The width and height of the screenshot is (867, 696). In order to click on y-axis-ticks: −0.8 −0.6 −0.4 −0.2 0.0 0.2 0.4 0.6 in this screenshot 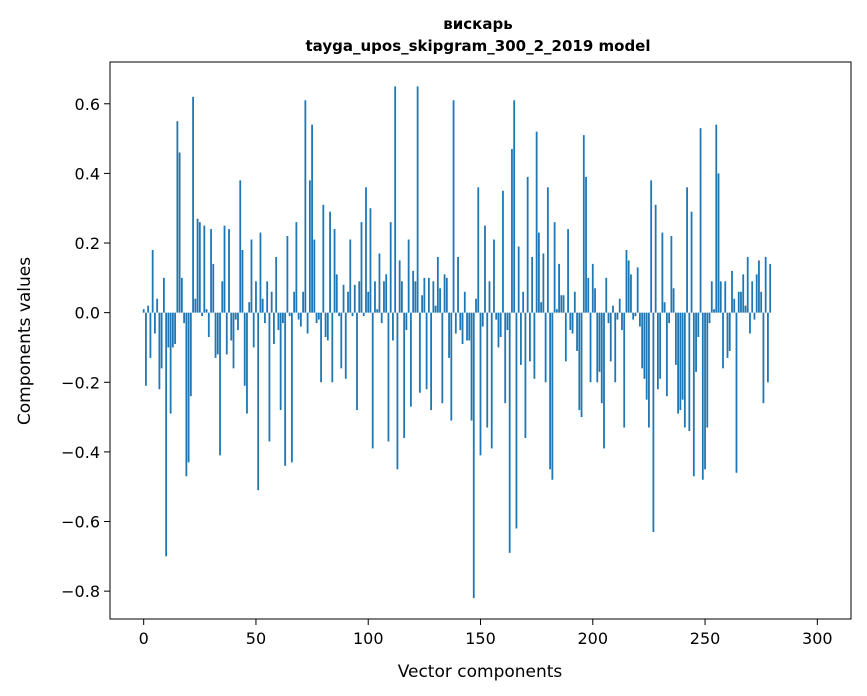, I will do `click(85, 348)`.